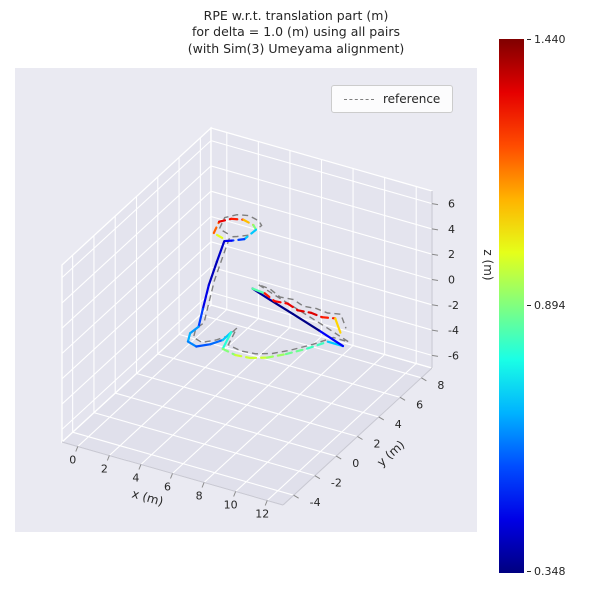 The height and width of the screenshot is (600, 600). I want to click on colorbar, so click(511, 306).